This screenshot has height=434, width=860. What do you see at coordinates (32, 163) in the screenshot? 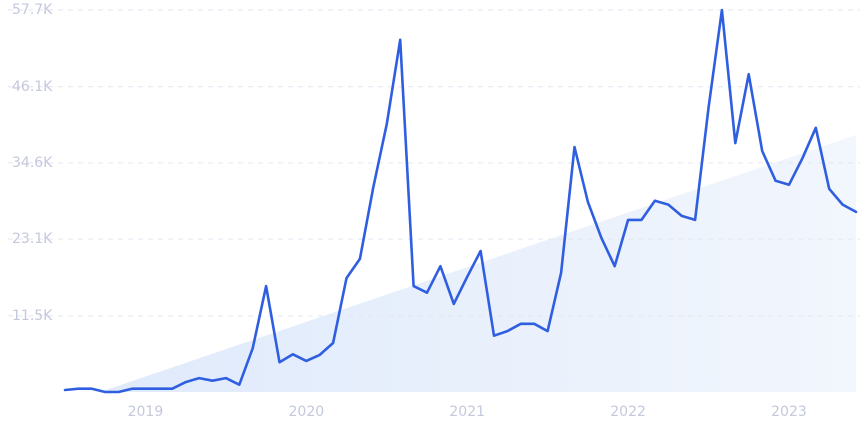
I see `y-tick-label: 34.6K` at bounding box center [32, 163].